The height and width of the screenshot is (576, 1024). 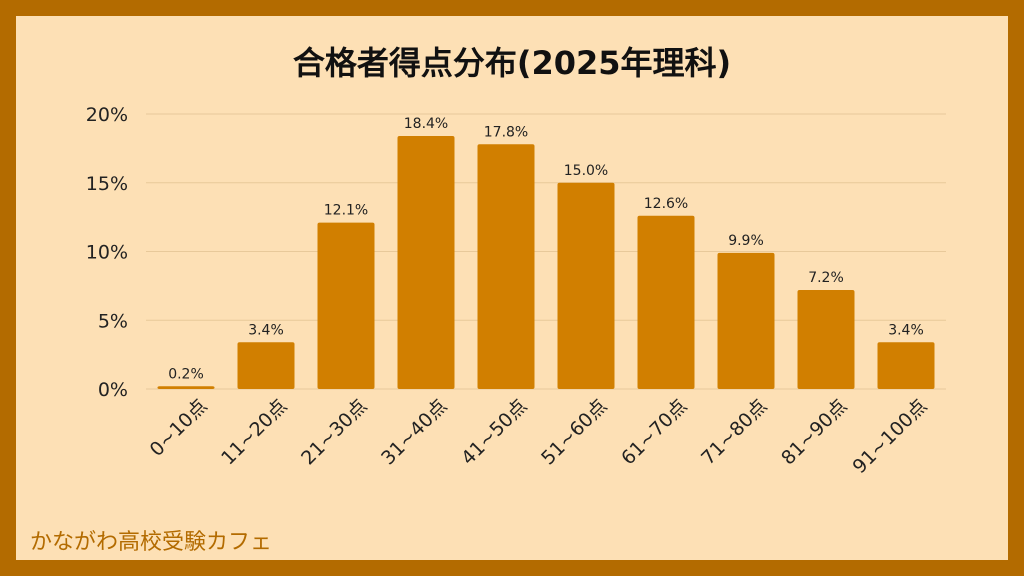 I want to click on x-tick-label: 21~30点, so click(x=334, y=432).